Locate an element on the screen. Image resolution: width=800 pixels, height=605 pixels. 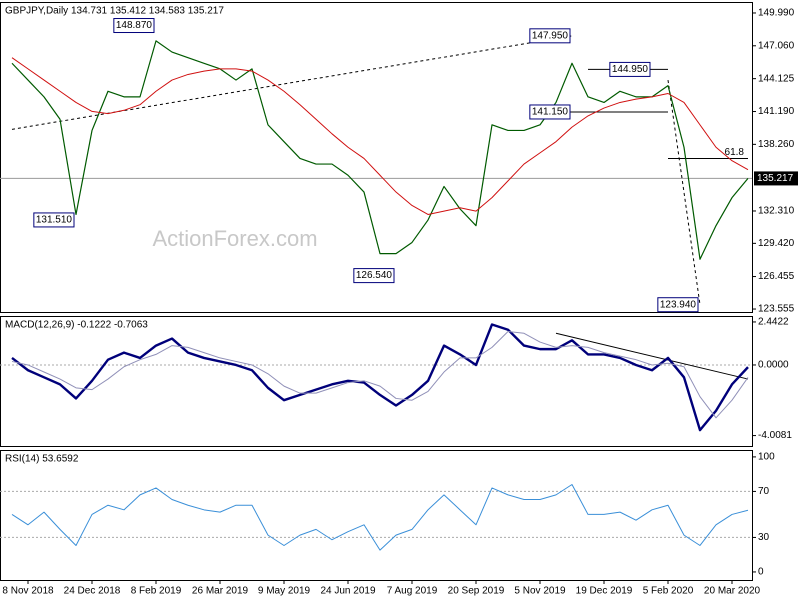
annotation-label: 123.940 is located at coordinates (678, 304).